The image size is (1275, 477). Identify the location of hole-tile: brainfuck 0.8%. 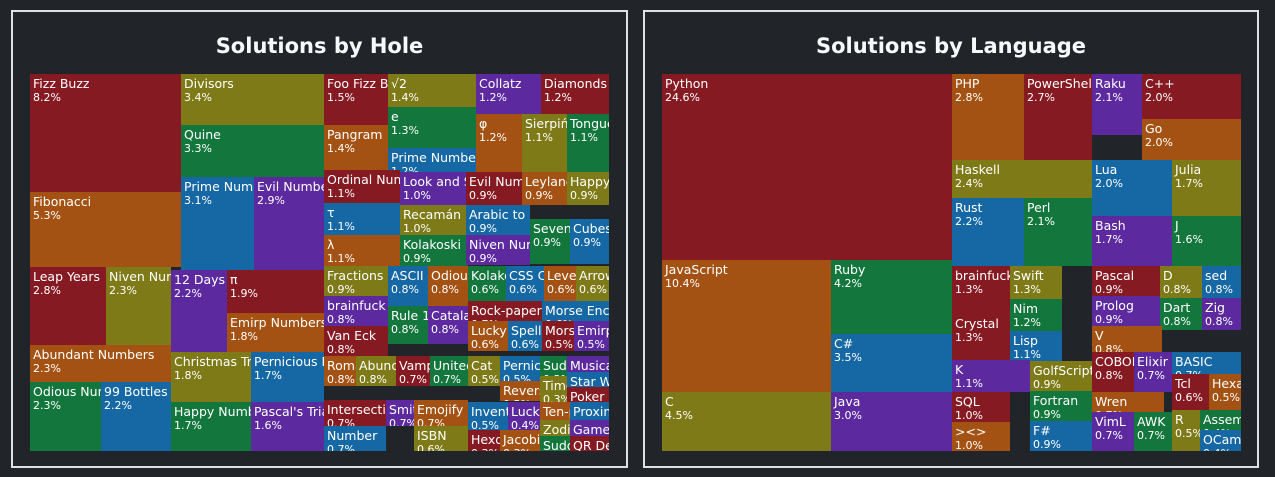
(356, 311).